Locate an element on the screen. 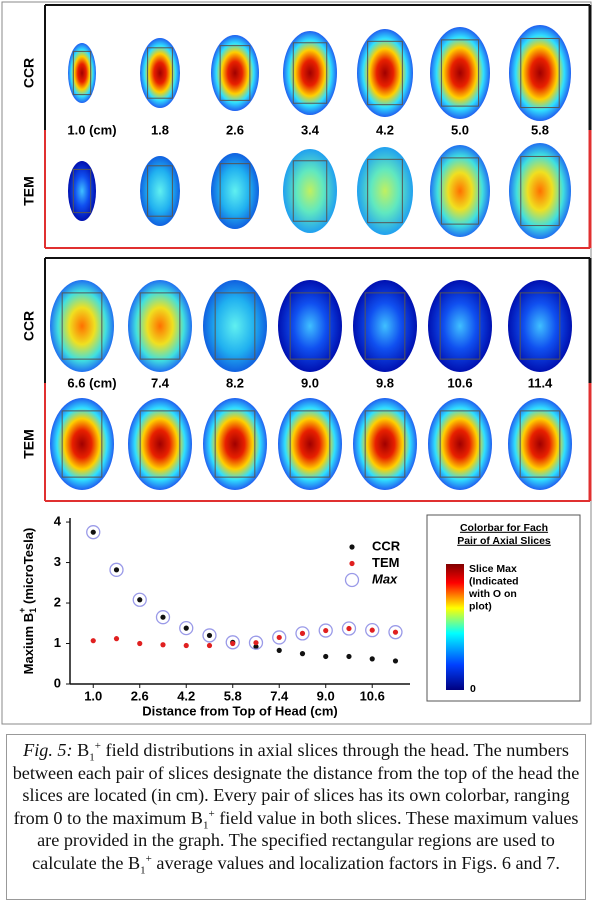  row-label: TEM is located at coordinates (29, 191).